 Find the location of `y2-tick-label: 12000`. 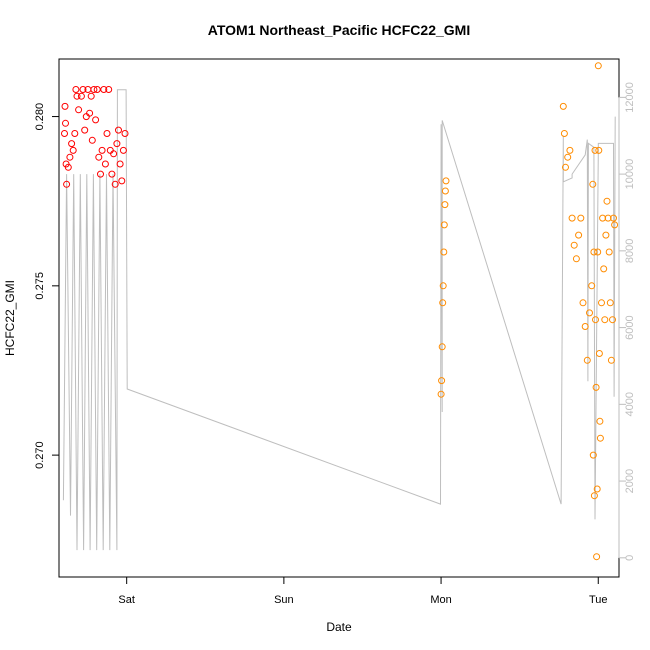

y2-tick-label: 12000 is located at coordinates (630, 97).